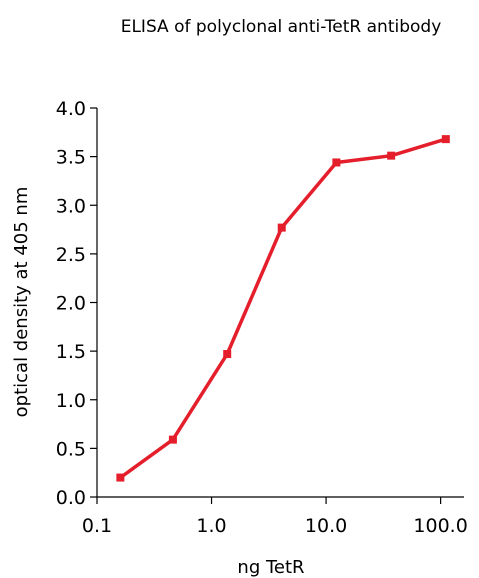 The image size is (479, 578). Describe the element at coordinates (270, 567) in the screenshot. I see `x-axis-label: ng TetR` at that location.